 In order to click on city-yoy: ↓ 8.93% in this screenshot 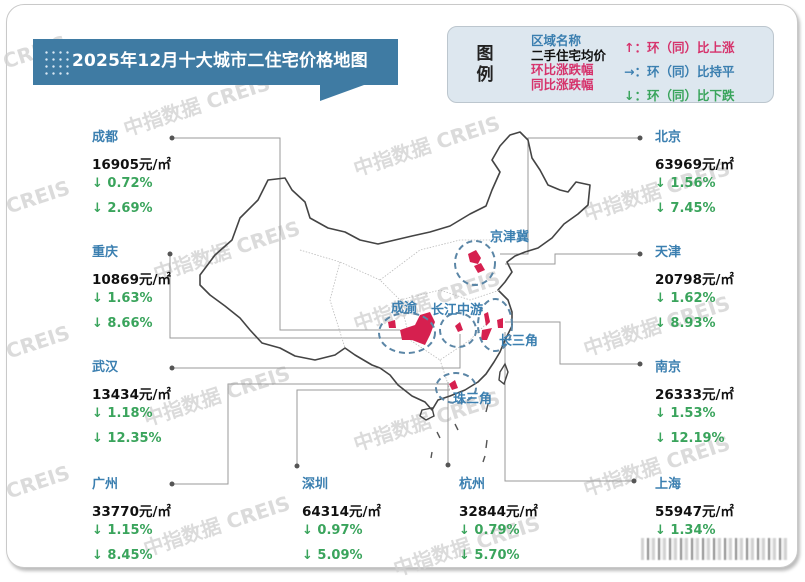, I will do `click(685, 323)`.